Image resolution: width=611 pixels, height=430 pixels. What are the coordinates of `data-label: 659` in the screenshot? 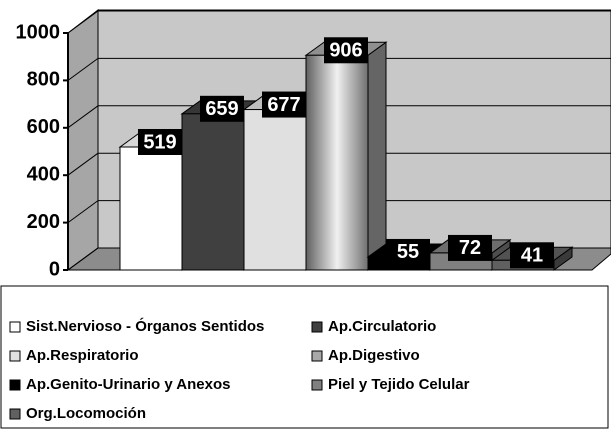 It's located at (221, 109).